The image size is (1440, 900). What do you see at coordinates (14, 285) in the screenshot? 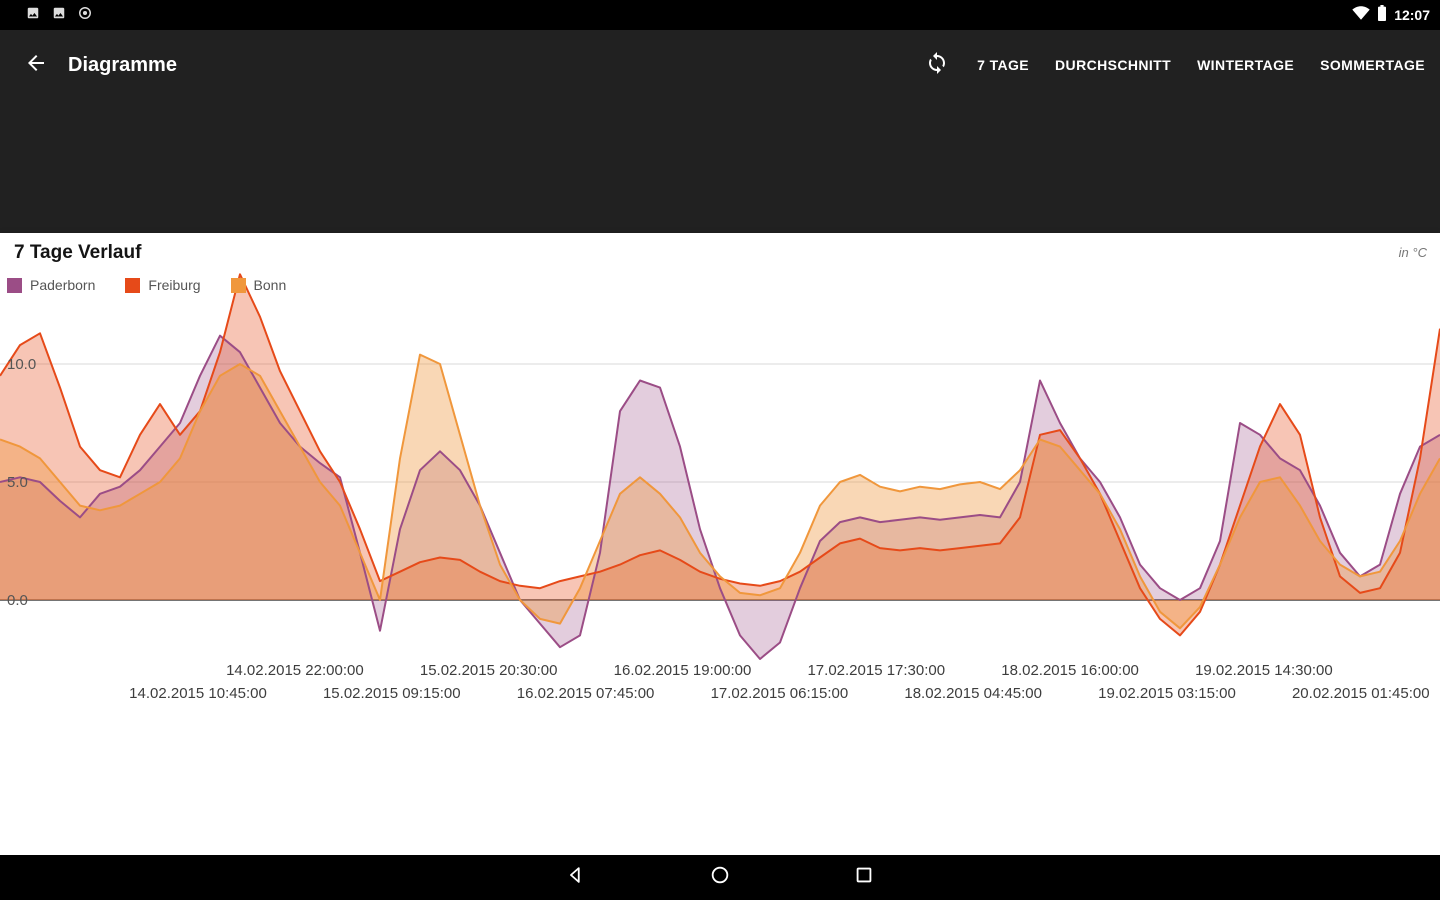
I see `legend-swatch-paderborn` at bounding box center [14, 285].